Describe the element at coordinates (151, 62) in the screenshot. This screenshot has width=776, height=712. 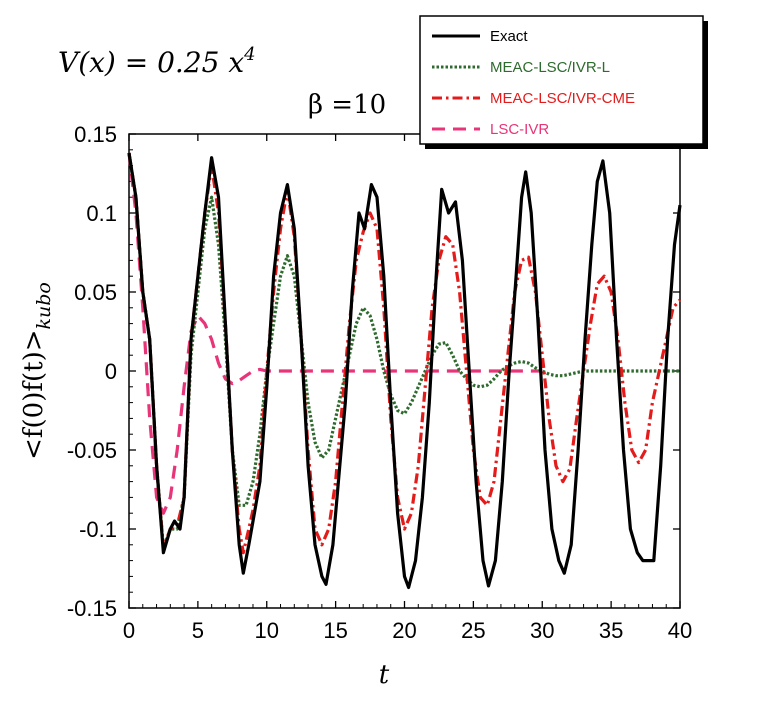
I see `potential-label-text: V(x) = 0.25 x` at that location.